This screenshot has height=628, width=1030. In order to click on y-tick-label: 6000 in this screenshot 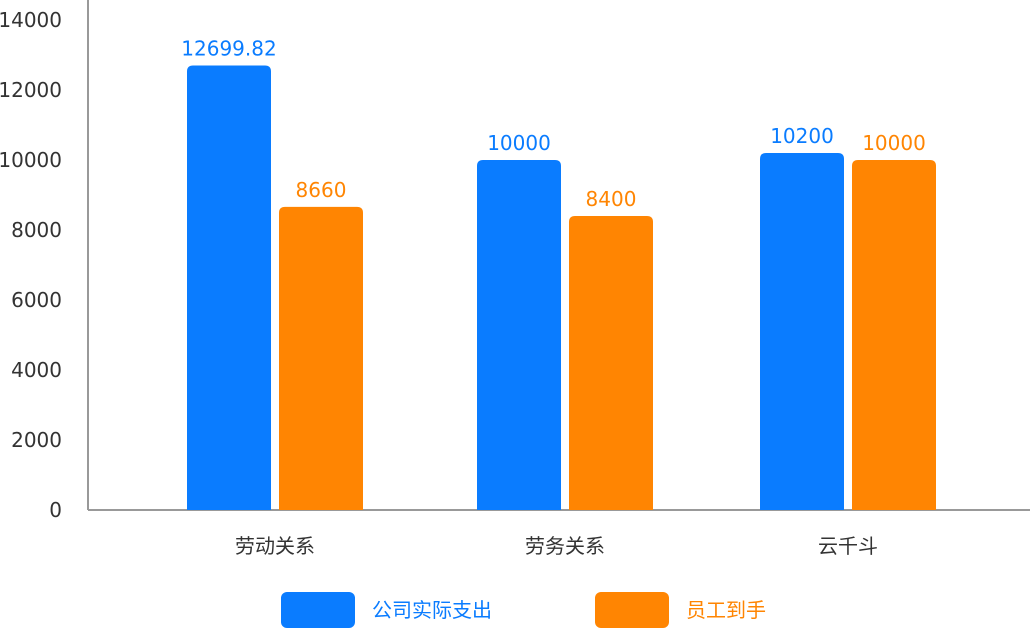, I will do `click(36, 300)`.